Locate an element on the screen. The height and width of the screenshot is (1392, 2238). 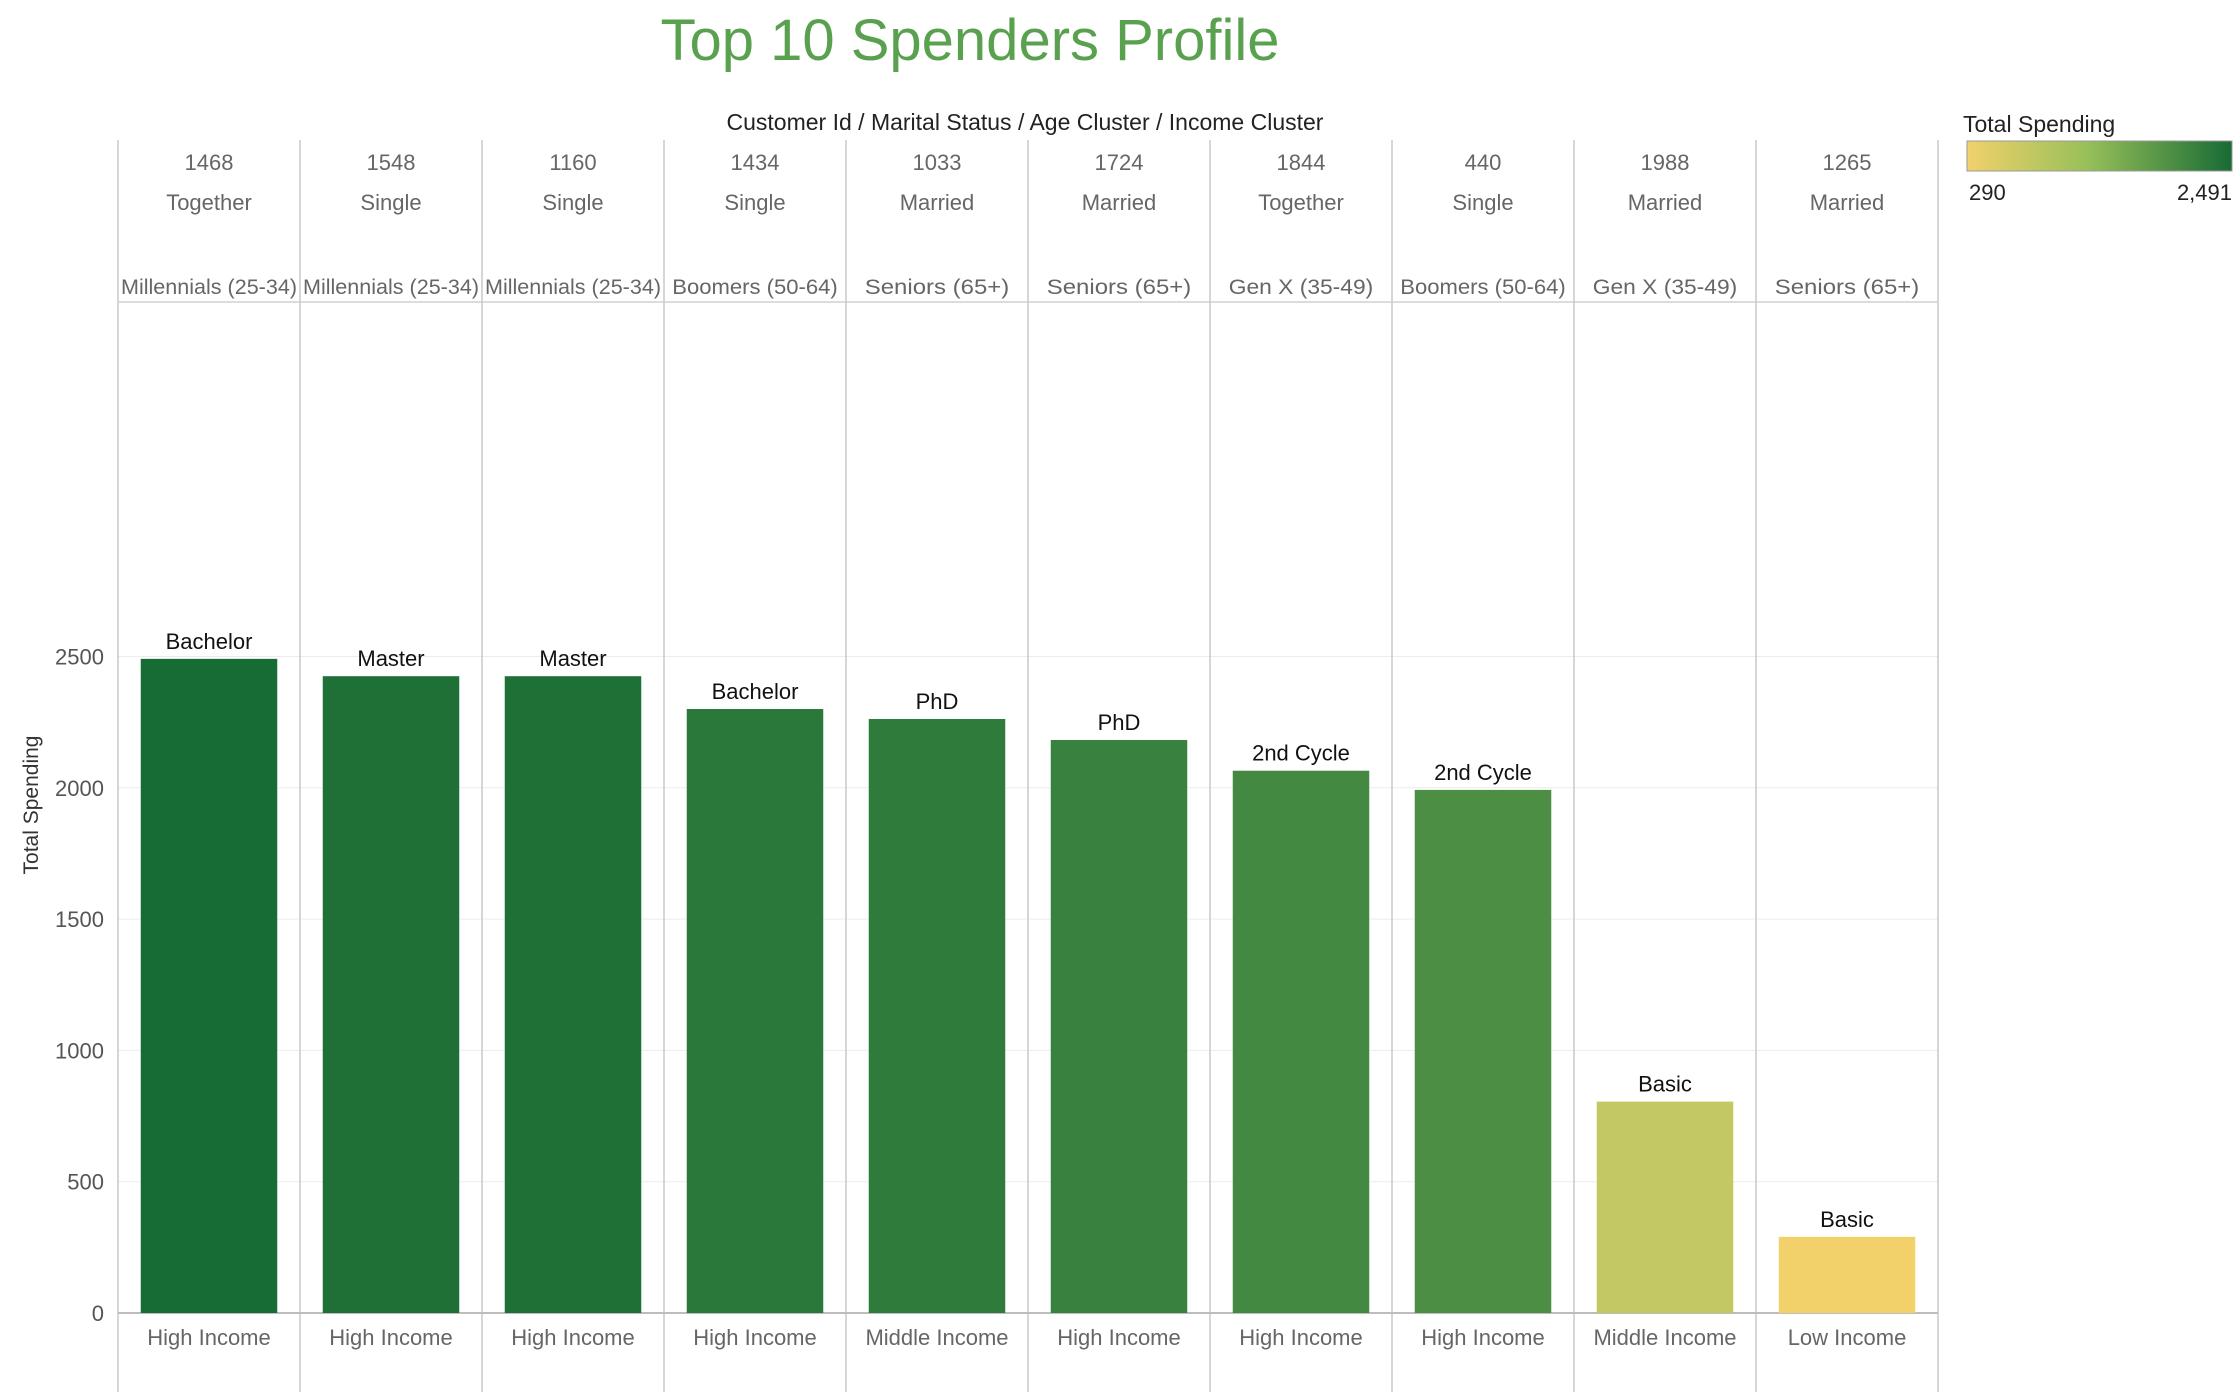
customer-id-label: 1988 is located at coordinates (1665, 162).